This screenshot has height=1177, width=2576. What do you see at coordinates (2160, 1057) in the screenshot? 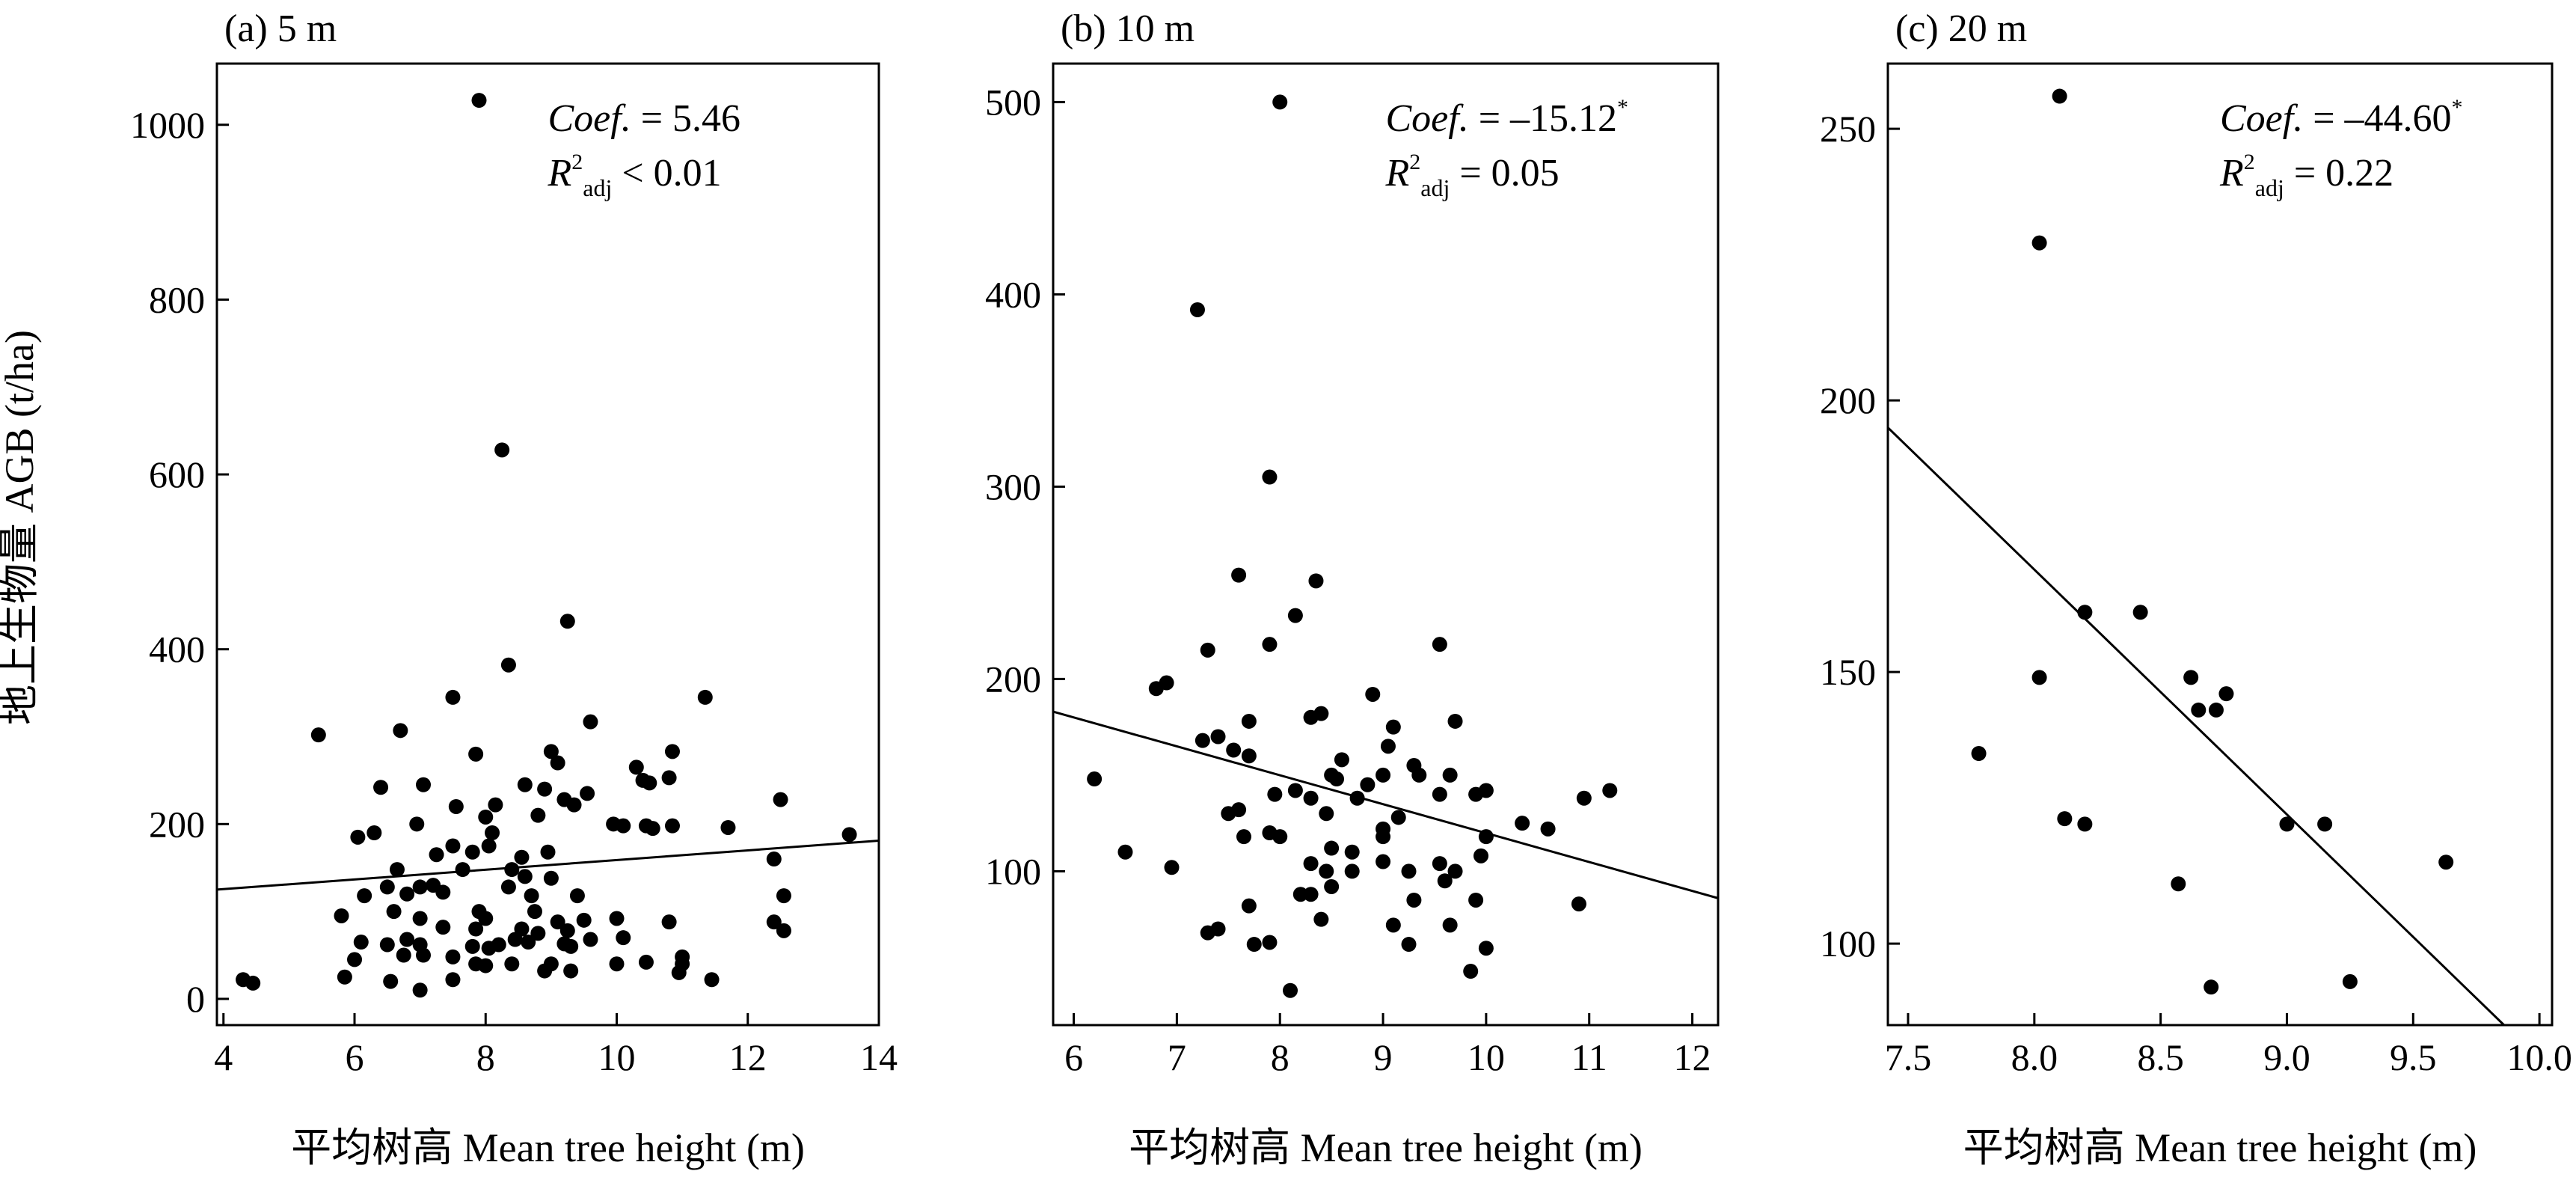
I see `x-tick-label: 8.5` at bounding box center [2160, 1057].